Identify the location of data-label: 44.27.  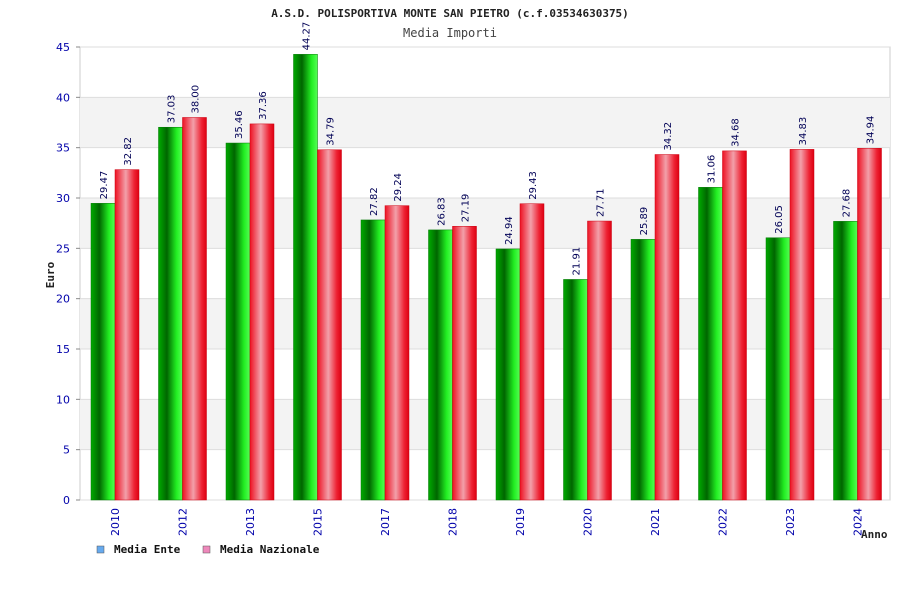
(307, 36).